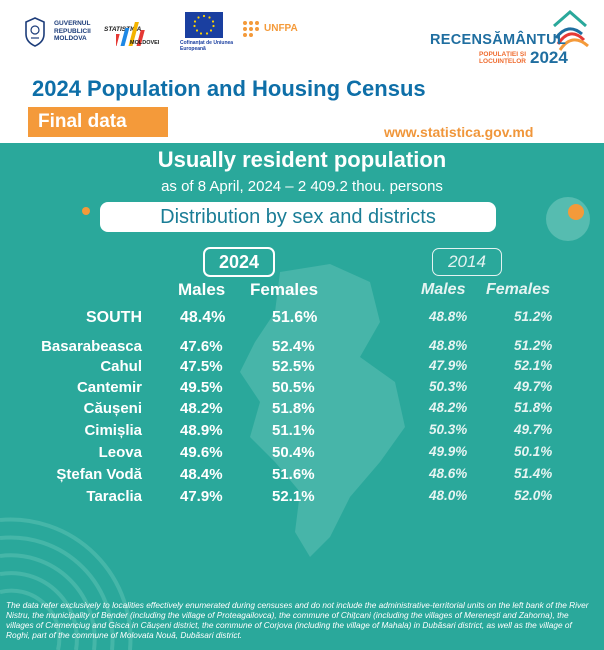 The width and height of the screenshot is (604, 650). Describe the element at coordinates (293, 346) in the screenshot. I see `females-2024-value: 52.4%` at that location.